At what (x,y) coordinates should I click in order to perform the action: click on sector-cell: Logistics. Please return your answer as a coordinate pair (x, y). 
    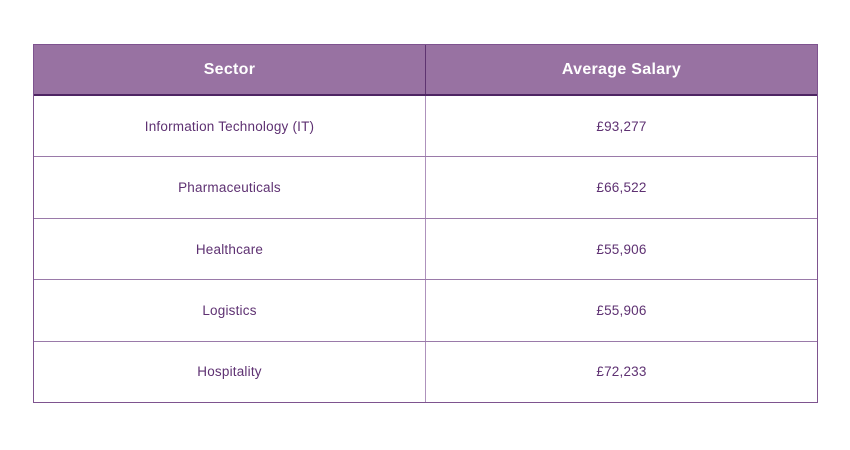
    Looking at the image, I should click on (230, 310).